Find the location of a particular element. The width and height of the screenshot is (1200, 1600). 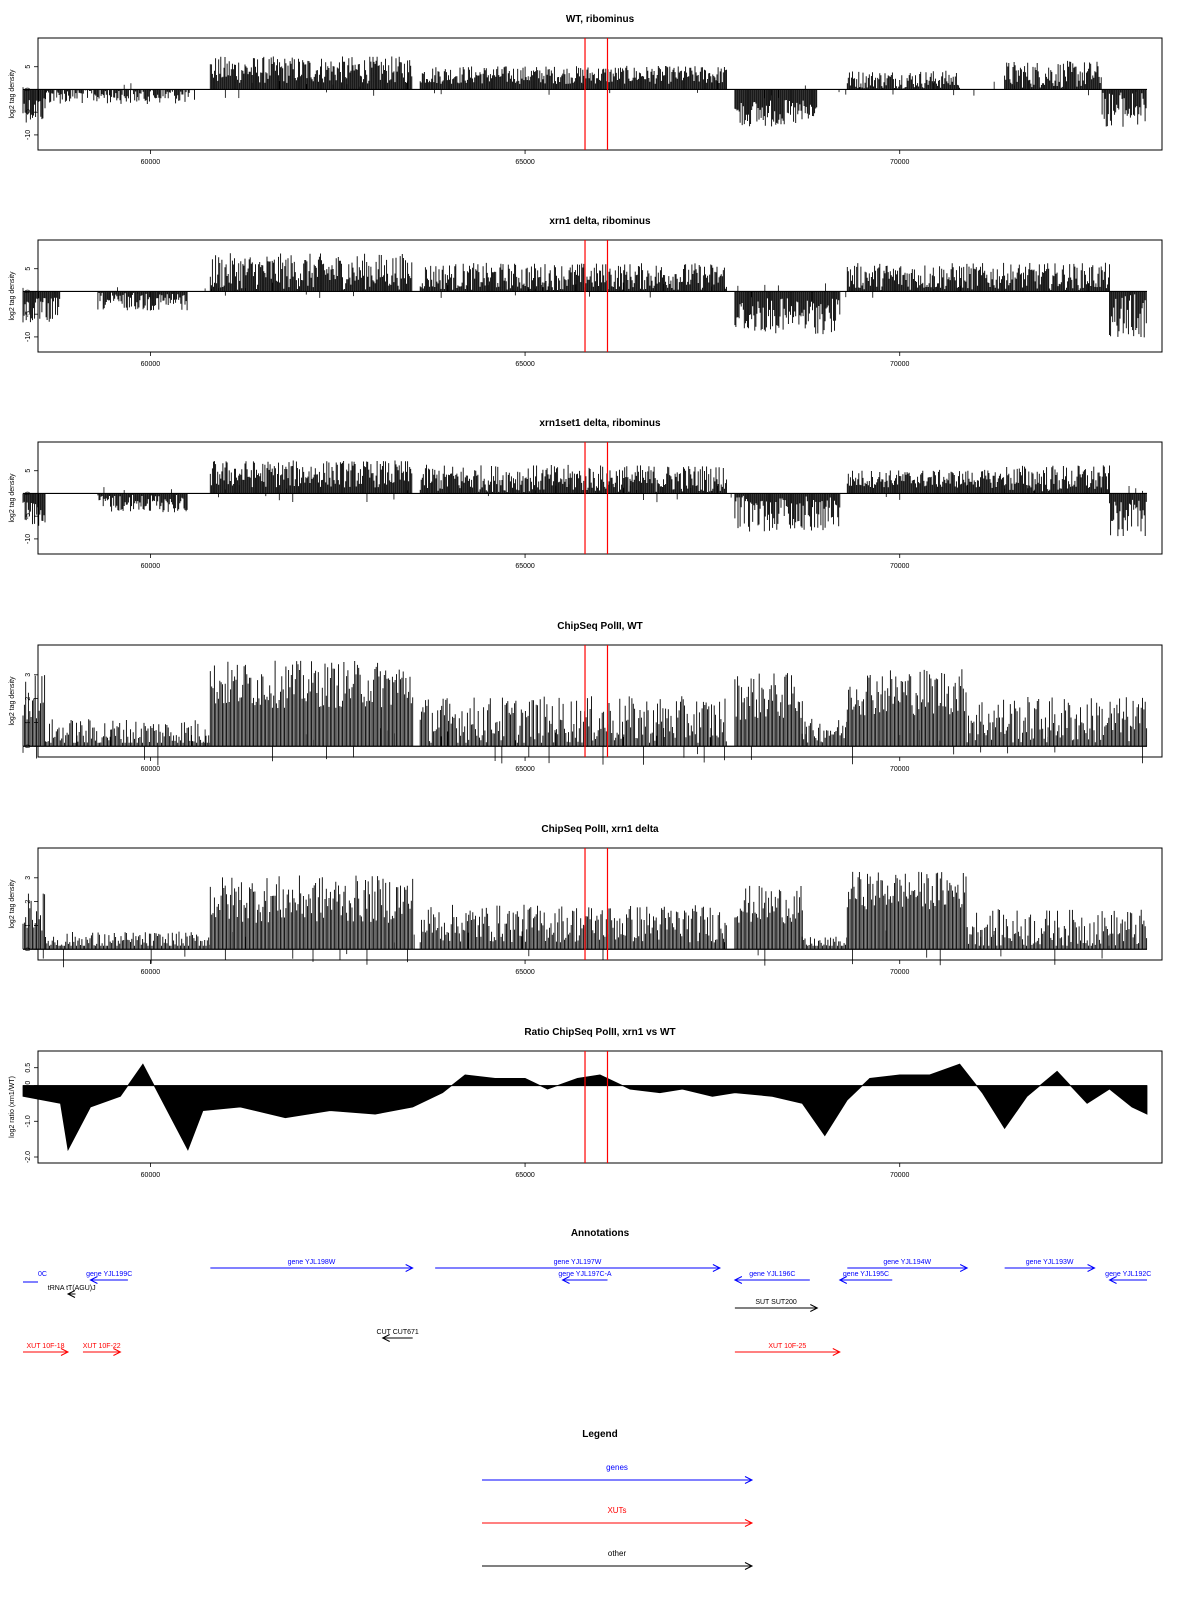

legend-title: Legend is located at coordinates (600, 1434).